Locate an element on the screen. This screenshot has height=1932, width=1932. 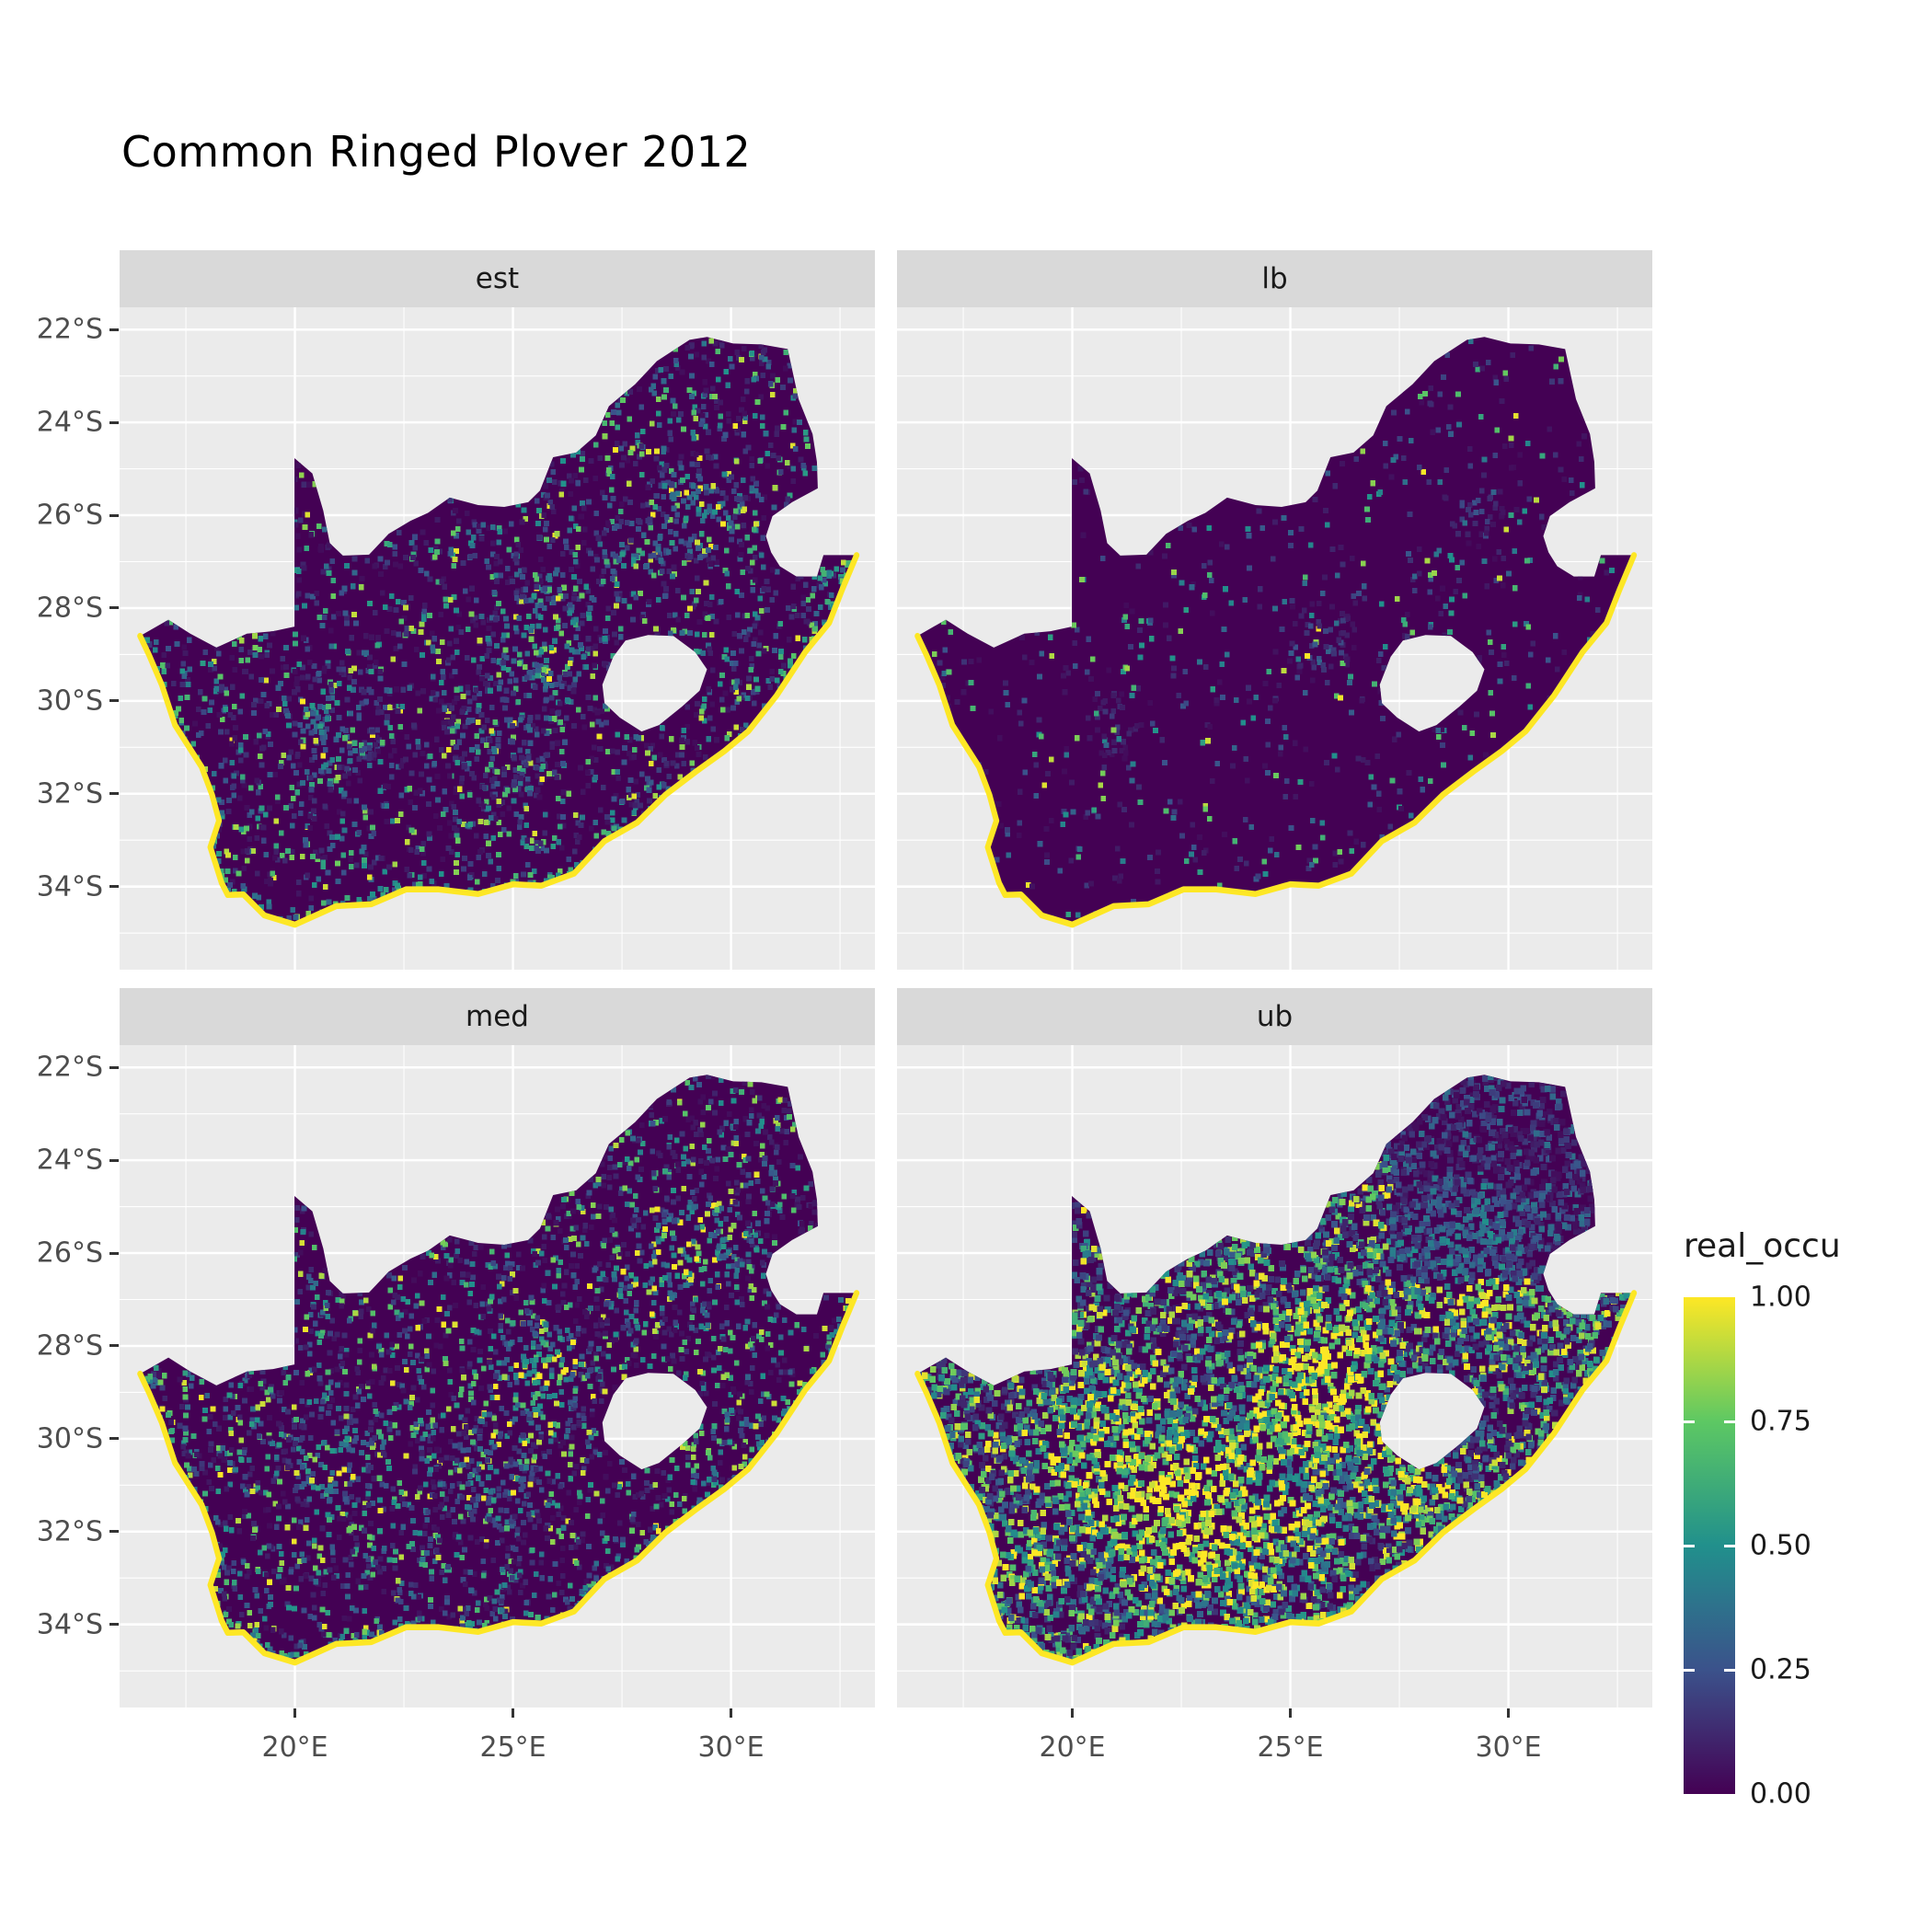
facet-strip-label-lb: lb is located at coordinates (1274, 278).